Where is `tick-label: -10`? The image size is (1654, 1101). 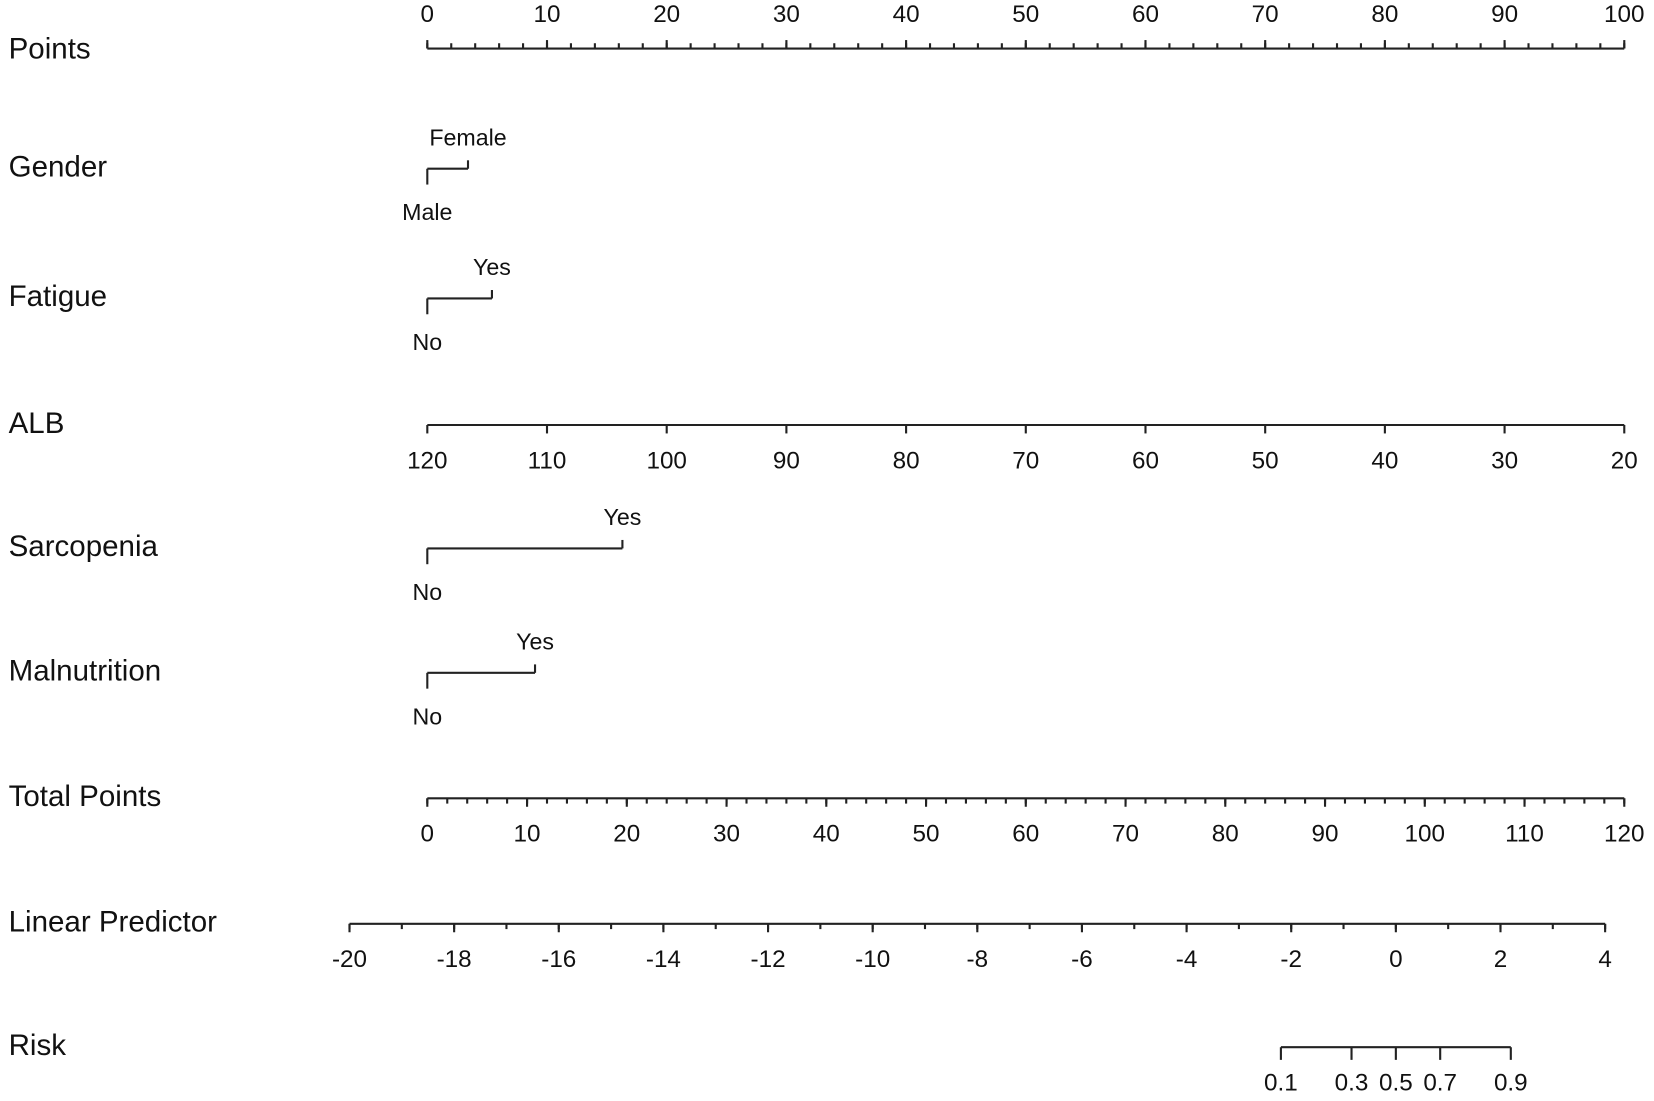 tick-label: -10 is located at coordinates (872, 959).